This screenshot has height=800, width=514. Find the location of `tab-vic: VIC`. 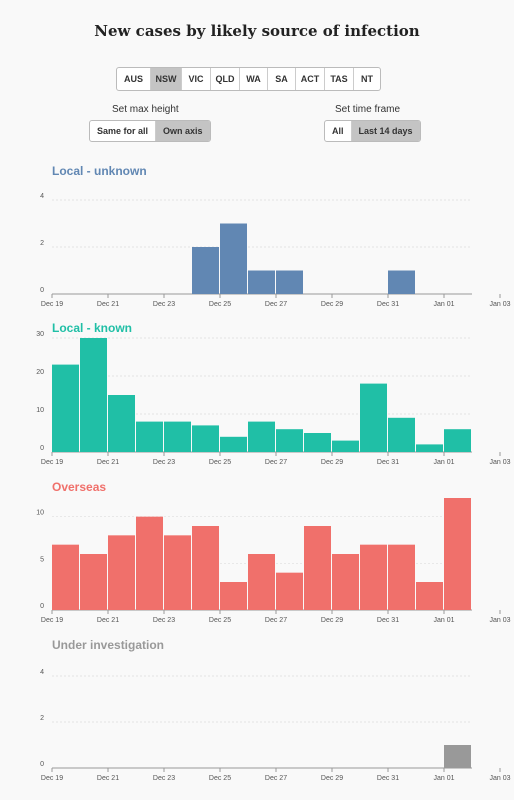

tab-vic: VIC is located at coordinates (195, 79).